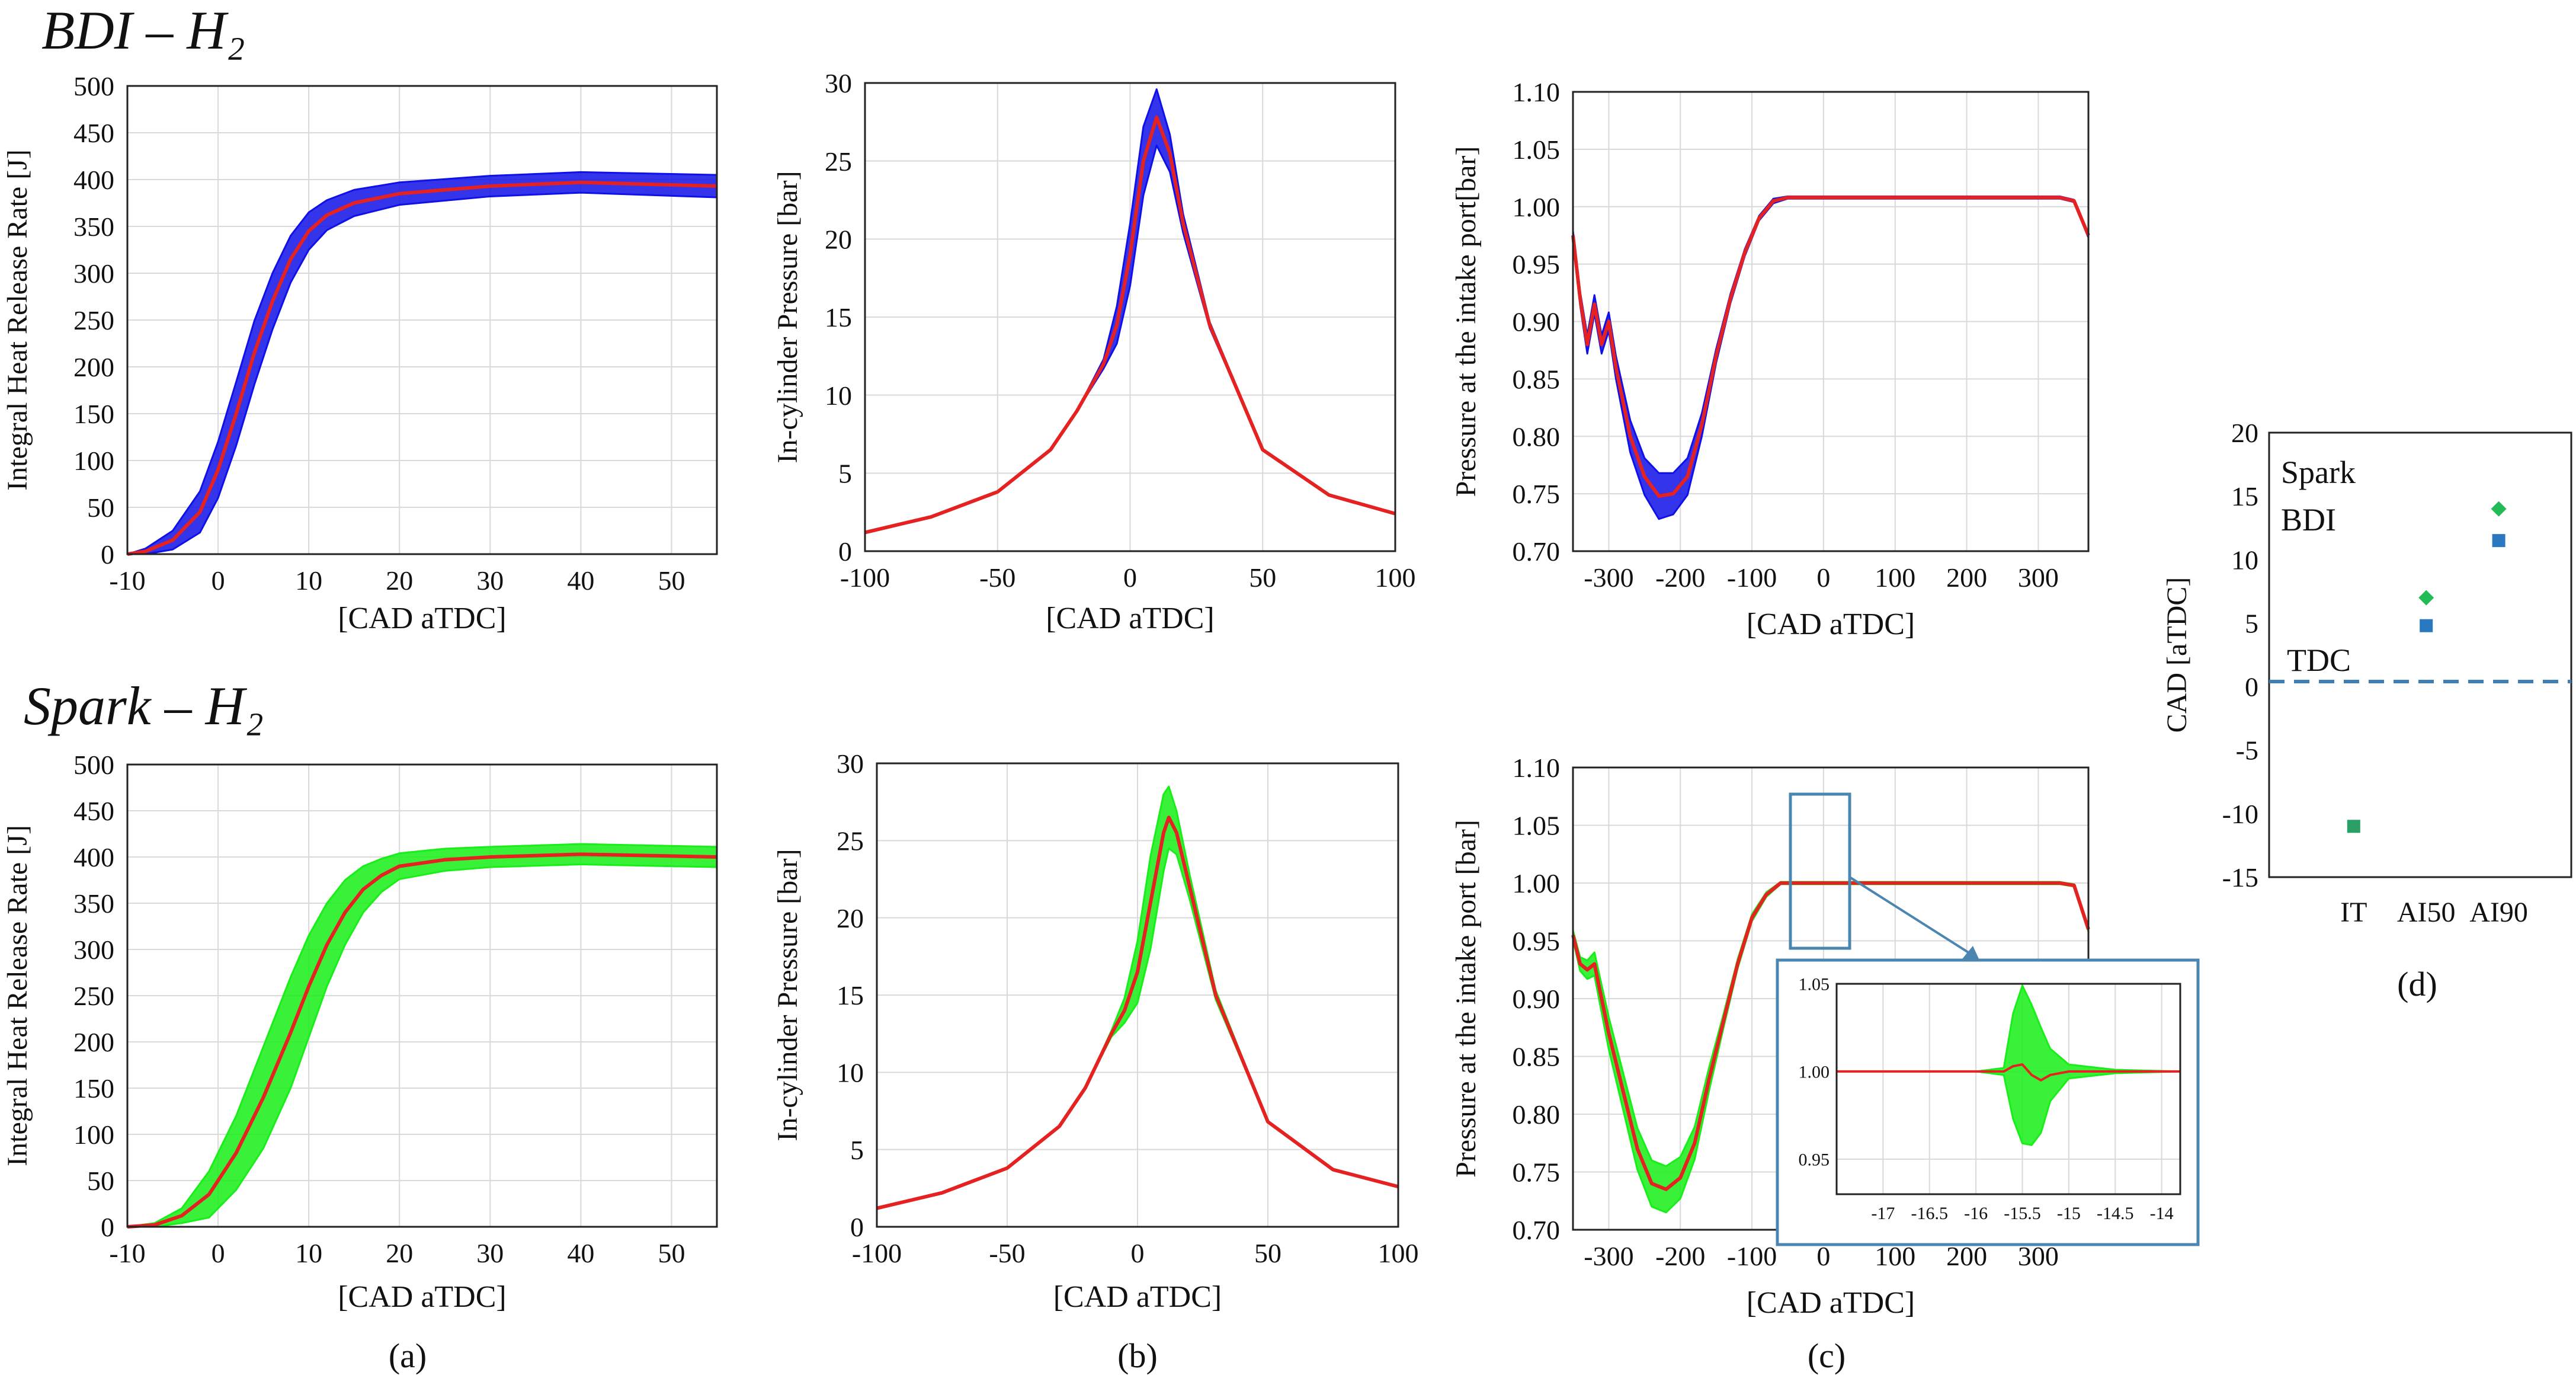  What do you see at coordinates (2499, 509) in the screenshot?
I see `data-point-spark-ai90` at bounding box center [2499, 509].